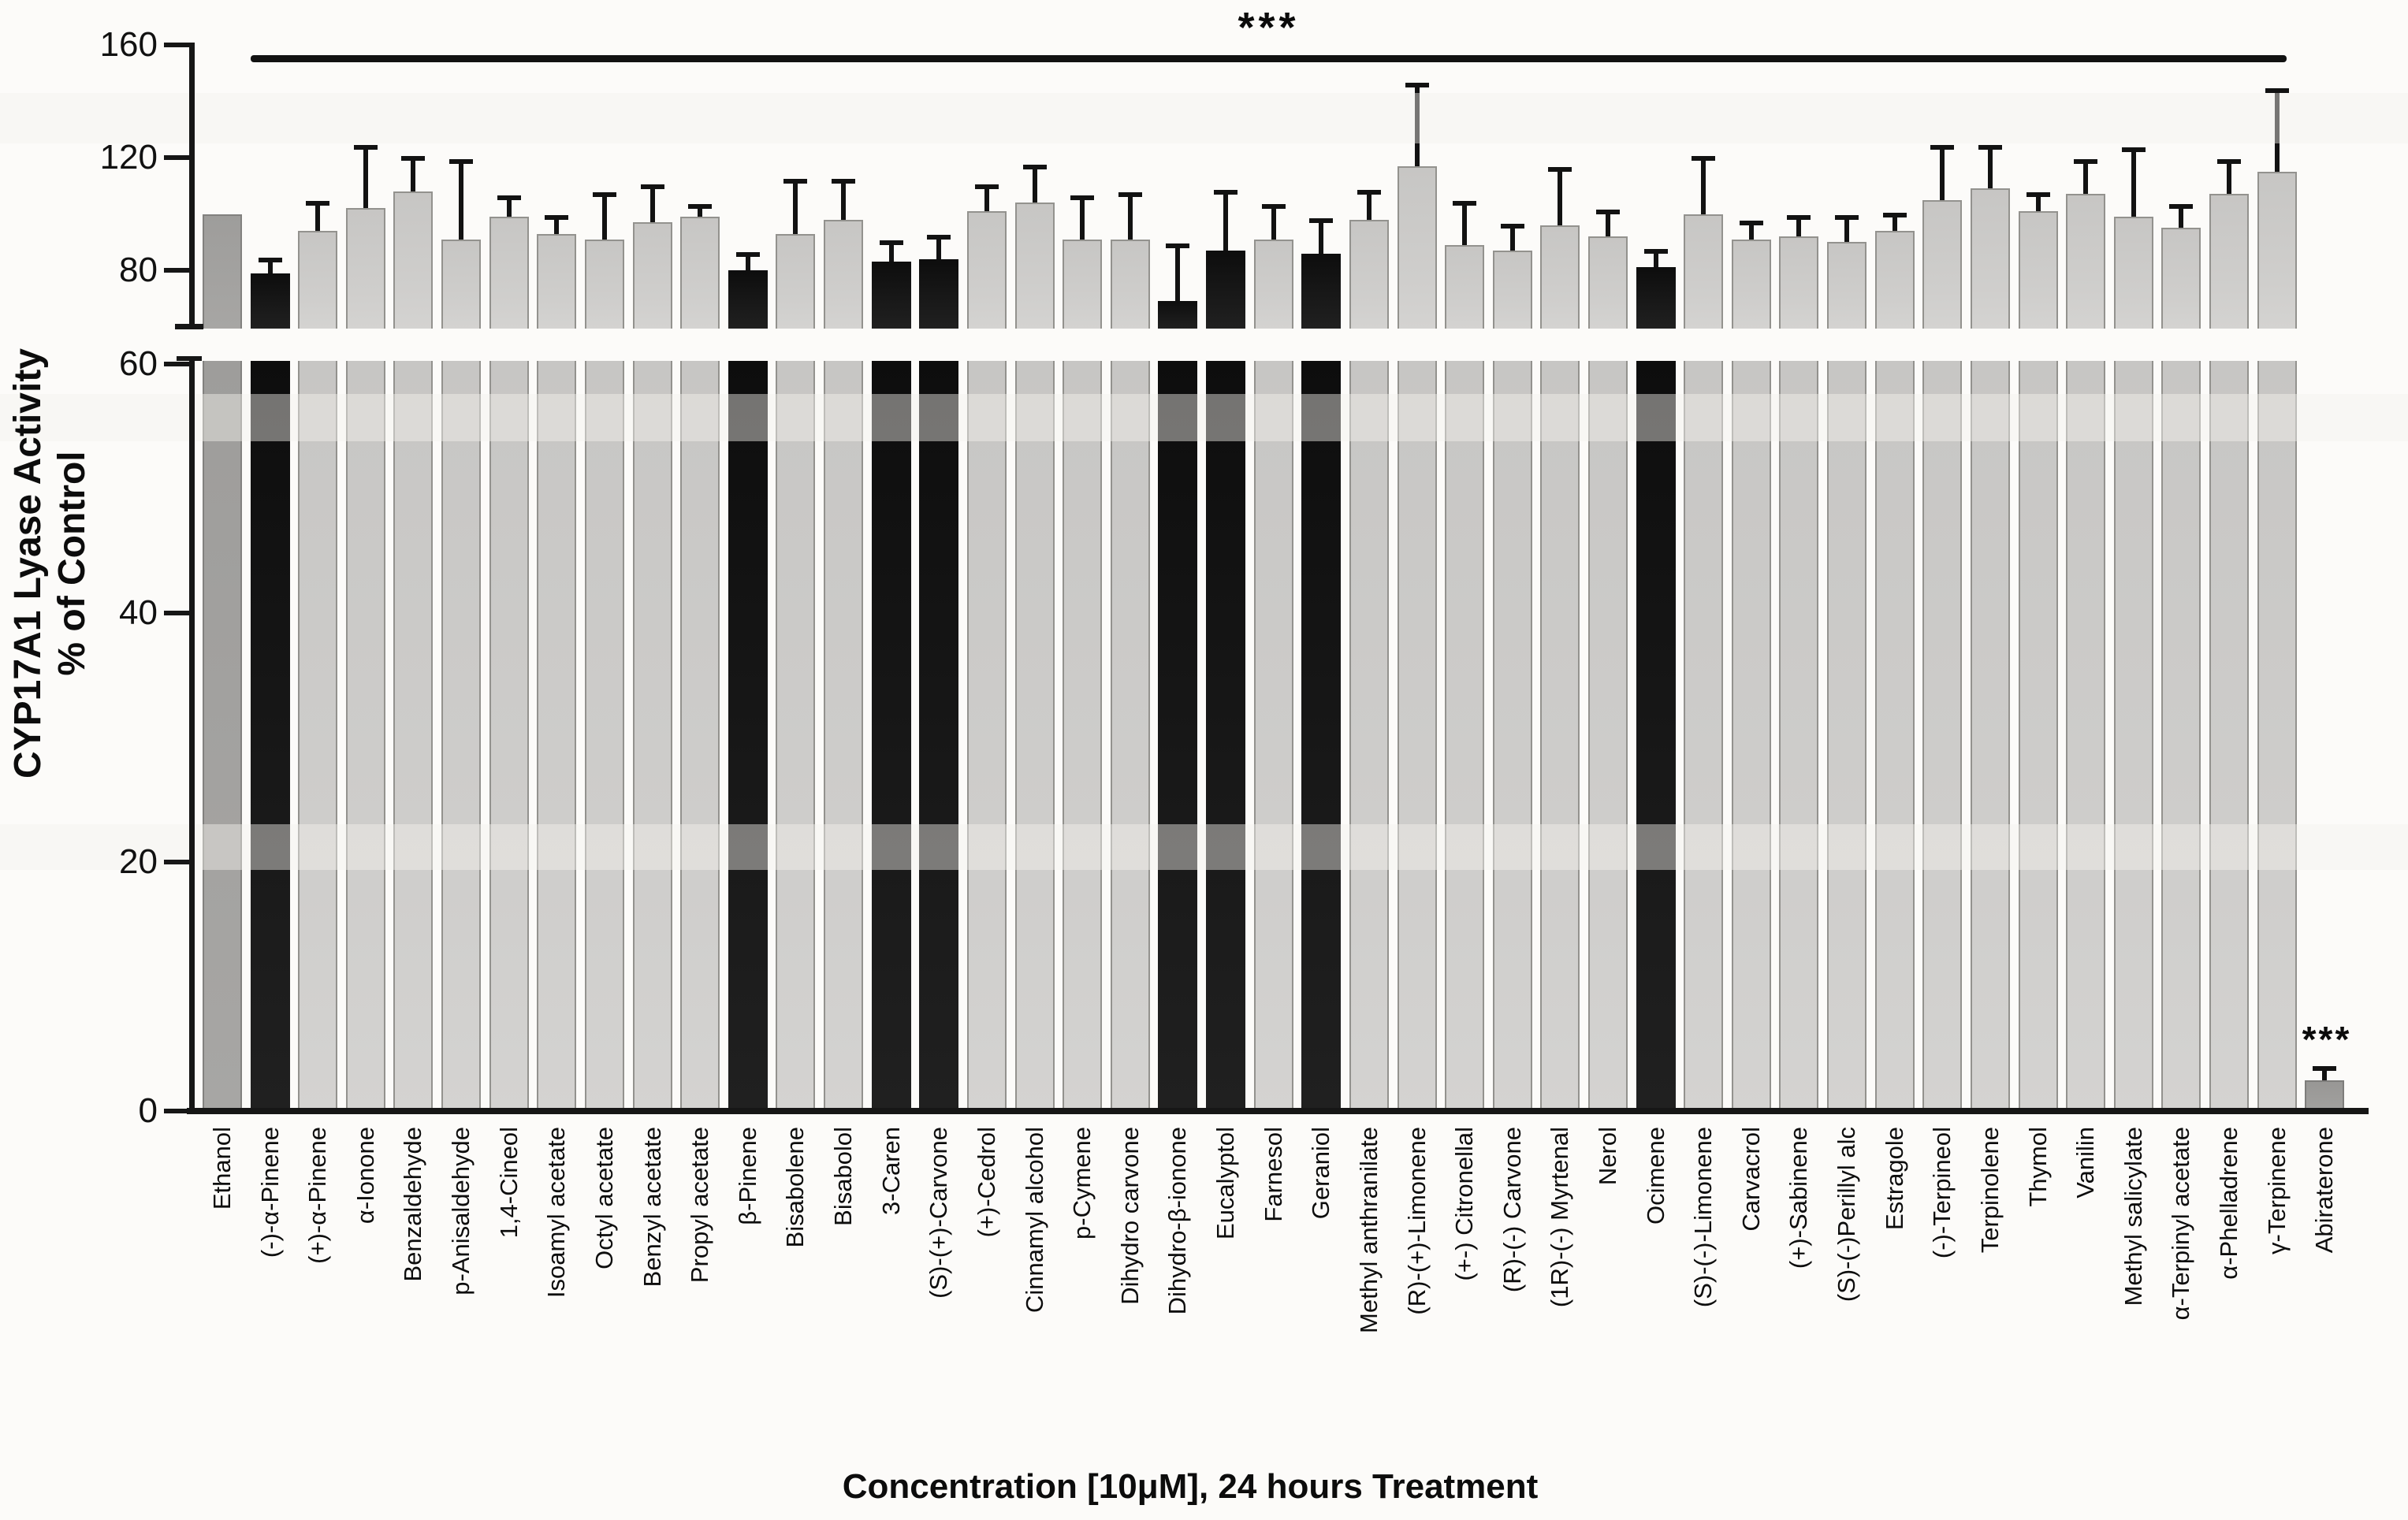 The image size is (2408, 1520). What do you see at coordinates (1268, 27) in the screenshot?
I see `significance-stars: ***` at bounding box center [1268, 27].